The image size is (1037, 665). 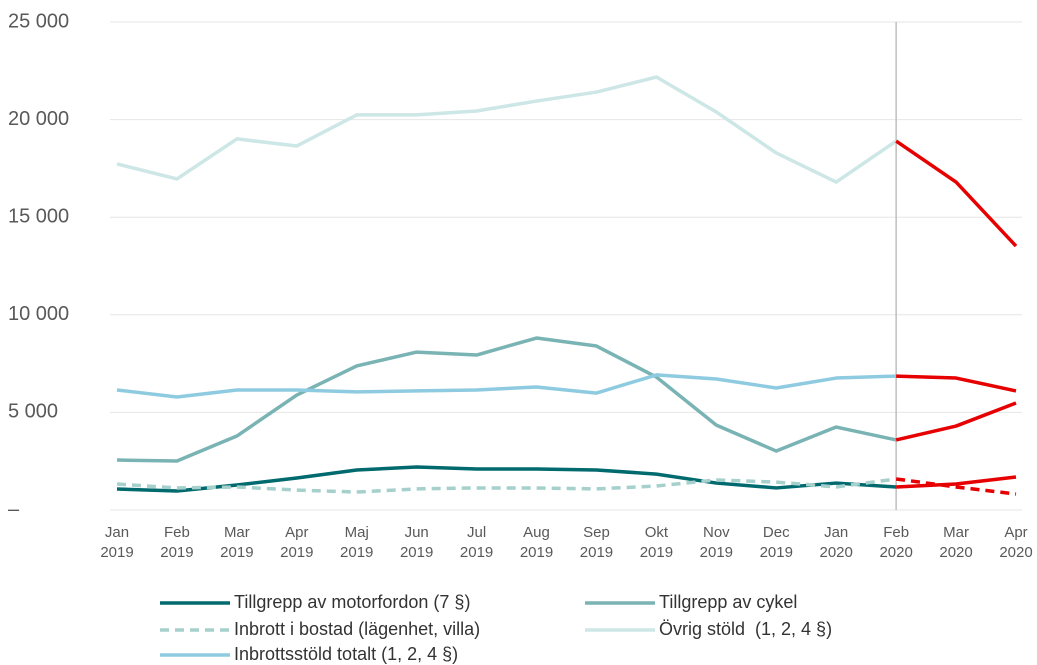 What do you see at coordinates (836, 542) in the screenshot?
I see `x-tick-label: Jan 2020` at bounding box center [836, 542].